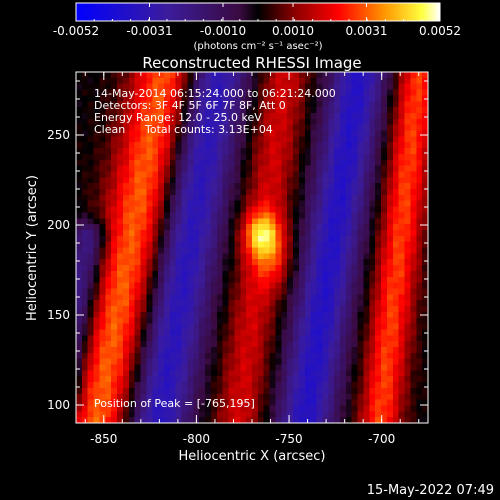 This screenshot has height=500, width=500. What do you see at coordinates (430, 490) in the screenshot?
I see `footer-timestamp: 15-May-2022 07:49` at bounding box center [430, 490].